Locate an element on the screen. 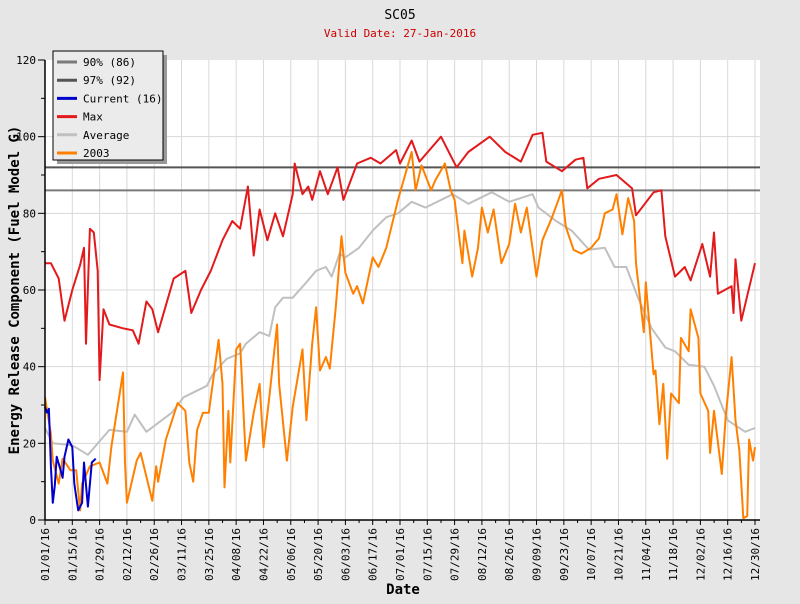  chart-subtitle: Valid Date: 27-Jan-2016 is located at coordinates (400, 33).